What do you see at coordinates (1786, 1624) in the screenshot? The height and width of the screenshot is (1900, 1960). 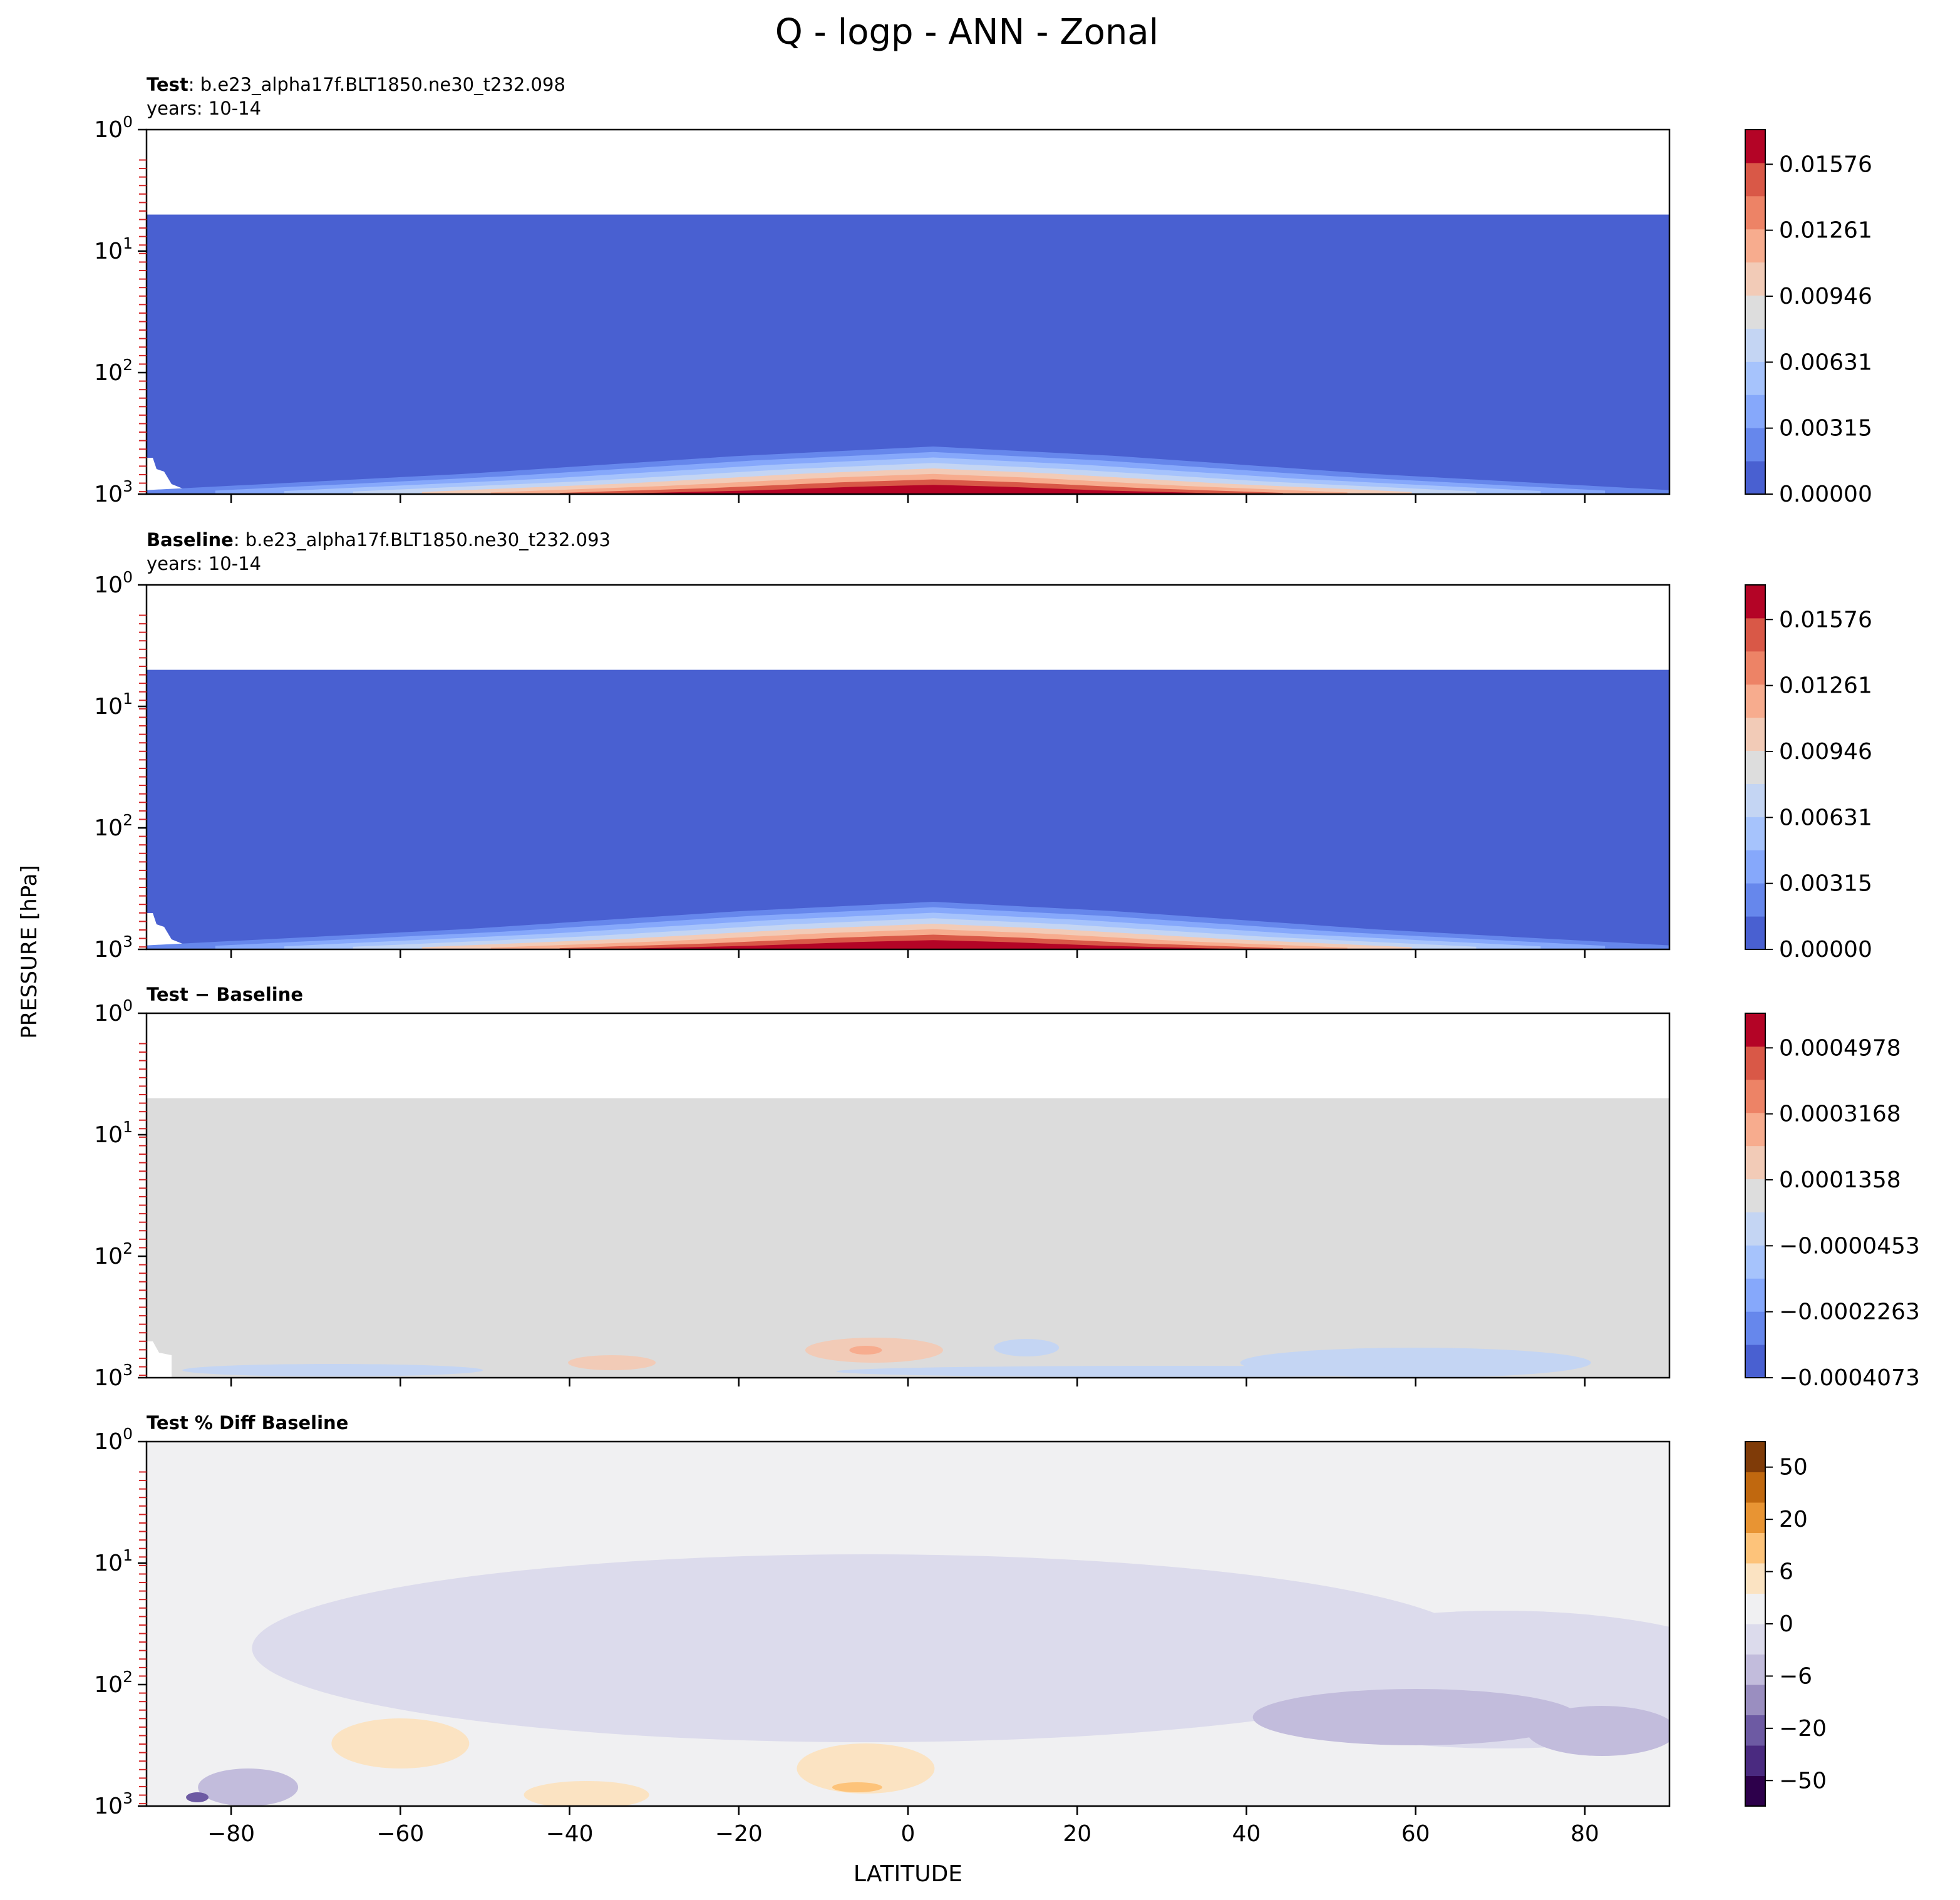 I see `colorbar-tick-label: 0` at bounding box center [1786, 1624].